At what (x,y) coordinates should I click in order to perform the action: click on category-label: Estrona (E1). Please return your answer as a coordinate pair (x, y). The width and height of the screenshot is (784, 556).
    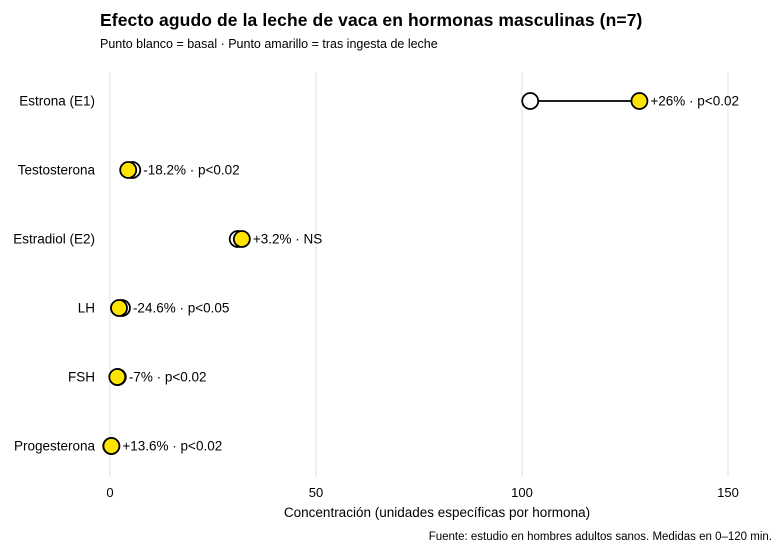
    Looking at the image, I should click on (57, 101).